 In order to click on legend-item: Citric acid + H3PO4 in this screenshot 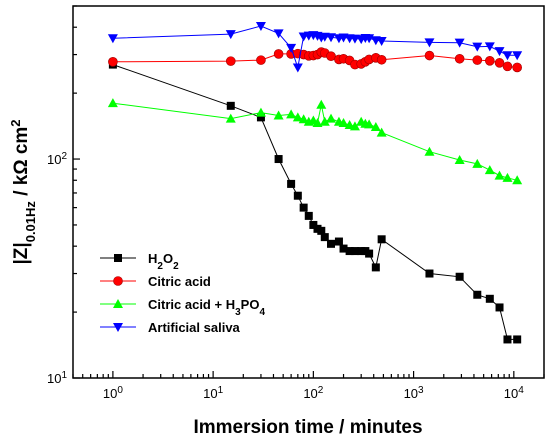, I will do `click(182, 307)`.